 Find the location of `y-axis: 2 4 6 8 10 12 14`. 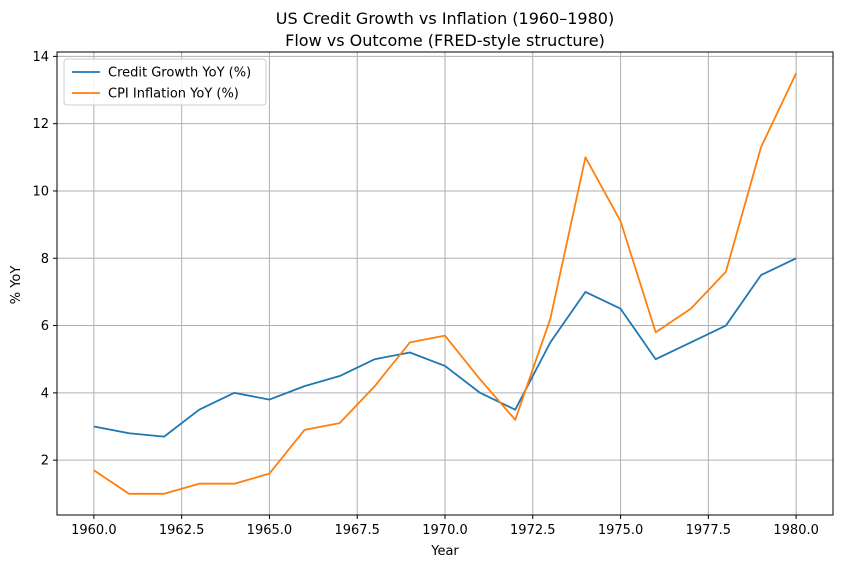

y-axis: 2 4 6 8 10 12 14 is located at coordinates (44, 259).